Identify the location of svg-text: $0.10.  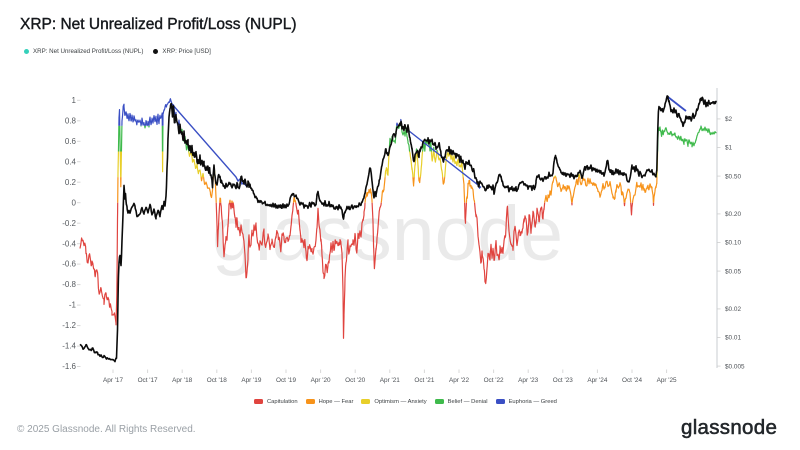
(733, 243).